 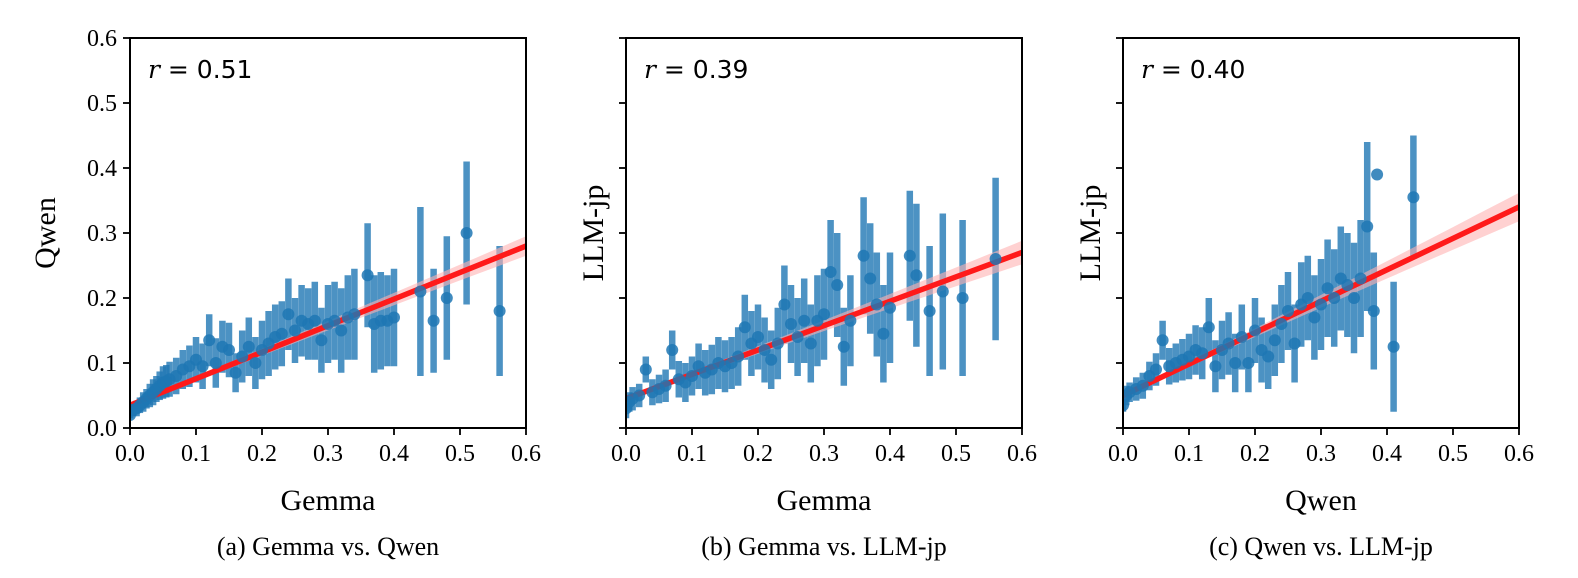 I want to click on y-tick-label: 0.3, so click(x=102, y=234).